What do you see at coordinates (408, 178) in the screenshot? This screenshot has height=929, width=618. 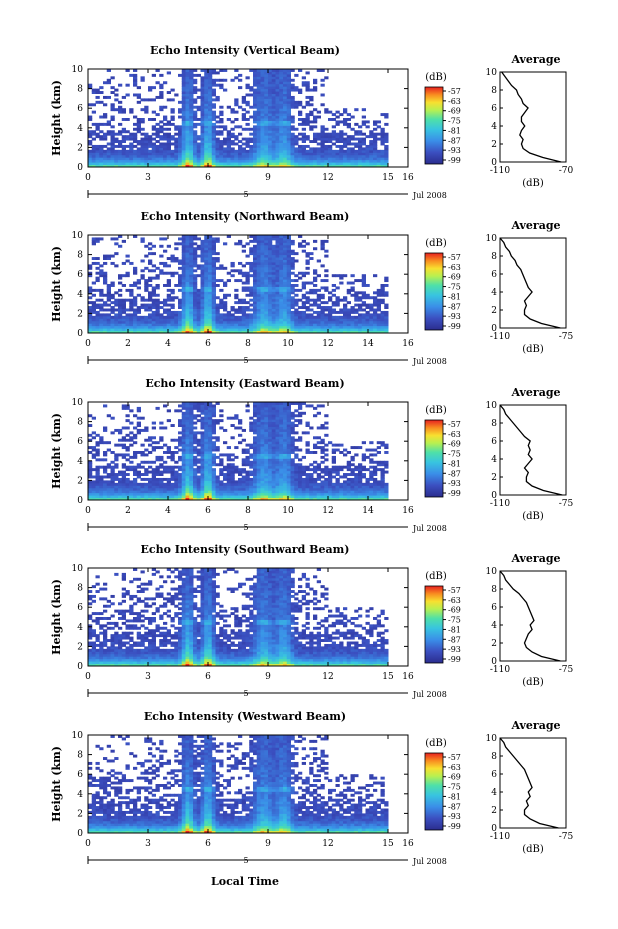 I see `x-tick-label: 16` at bounding box center [408, 178].